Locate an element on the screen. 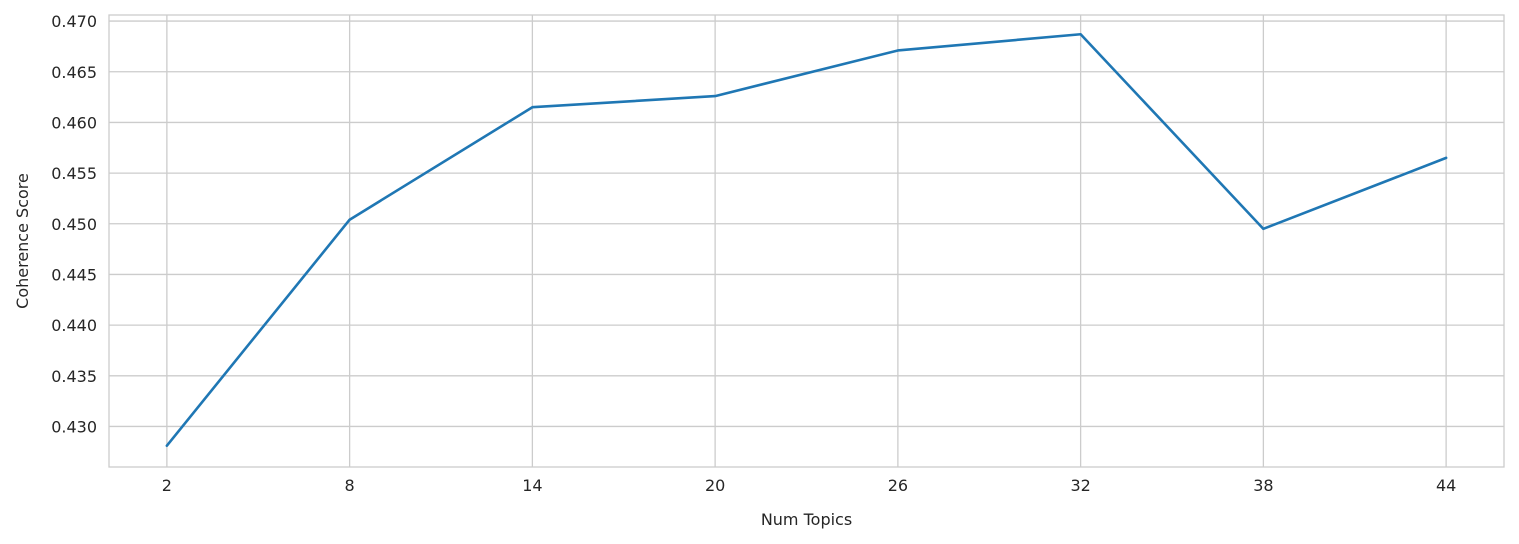 This screenshot has height=544, width=1519. x-tick-label: 44 is located at coordinates (1446, 485).